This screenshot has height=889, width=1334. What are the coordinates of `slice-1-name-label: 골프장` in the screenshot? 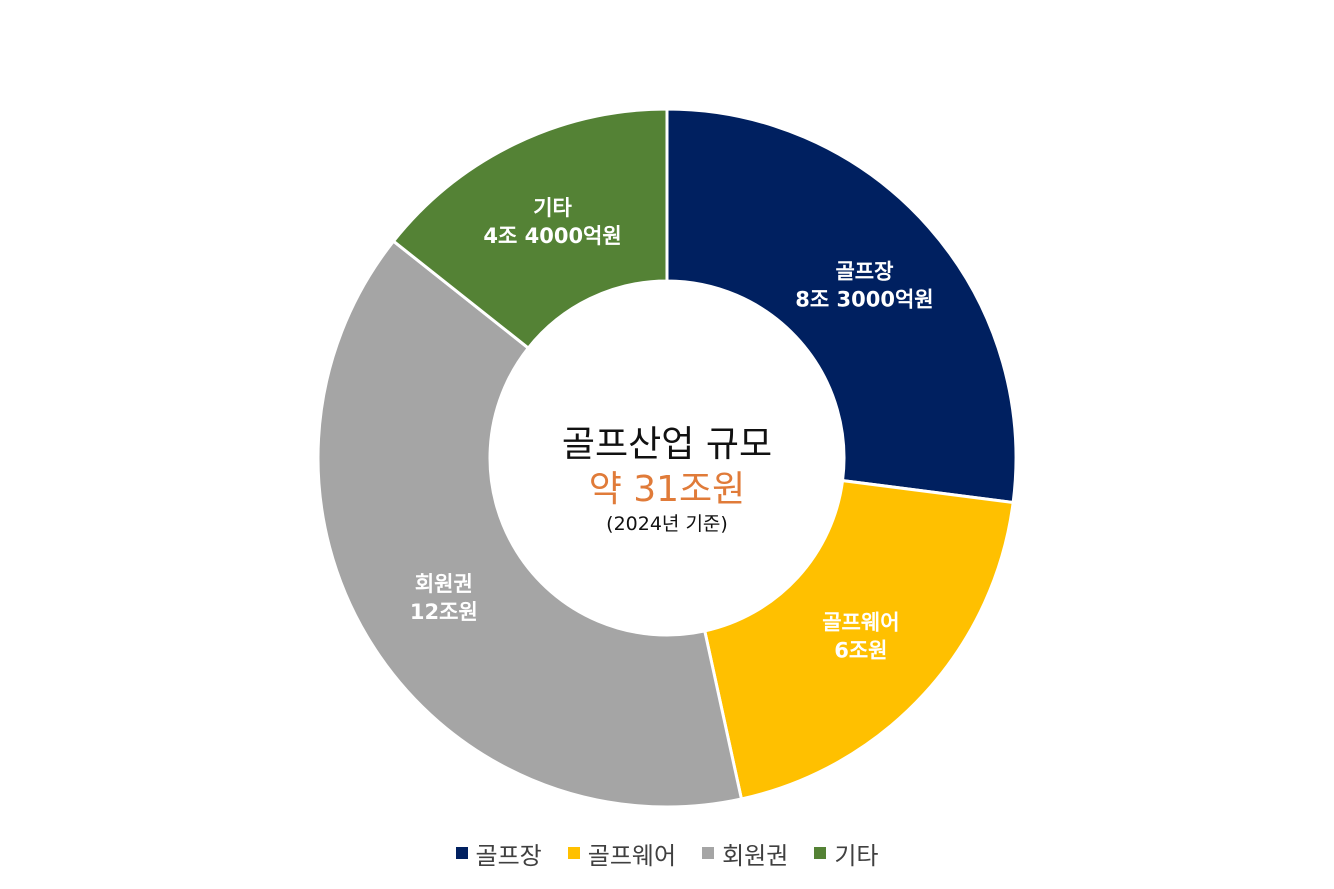 It's located at (864, 271).